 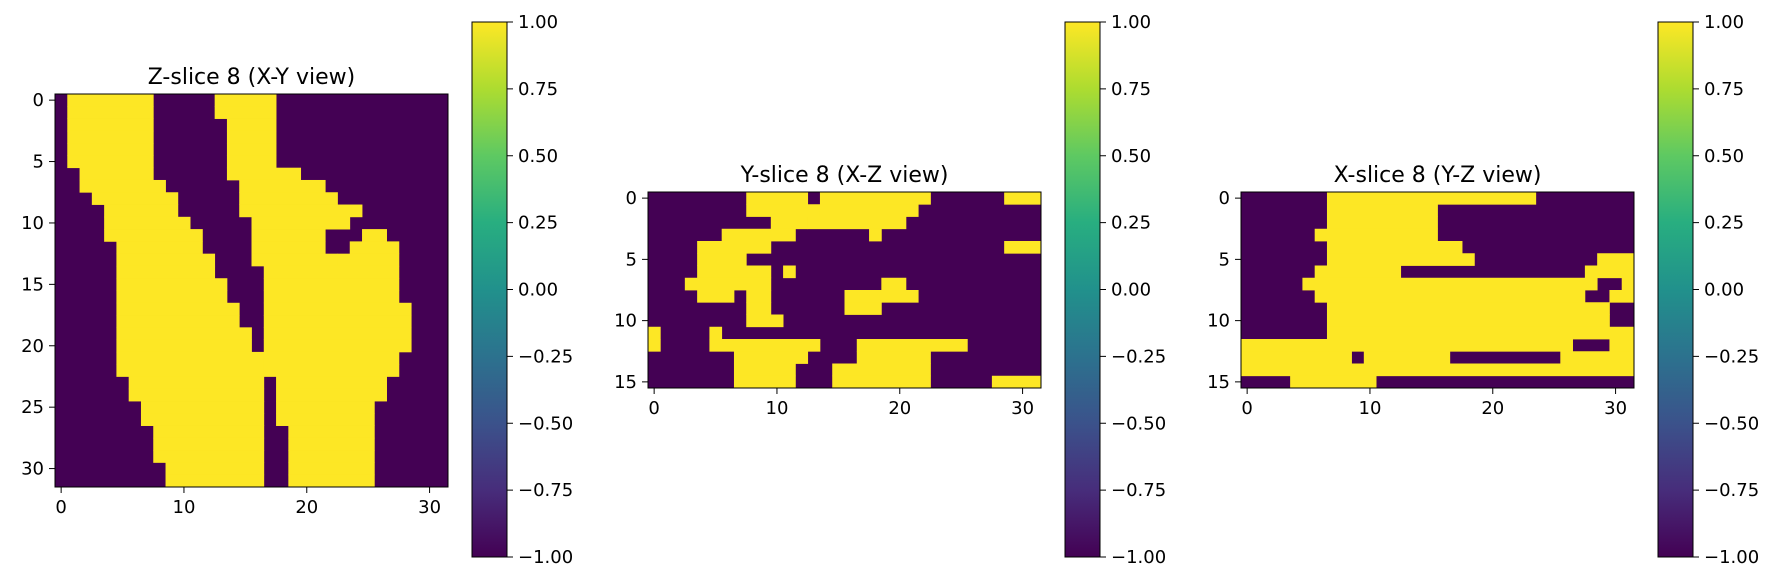 I want to click on y-tick-label: 0, so click(x=1224, y=198).